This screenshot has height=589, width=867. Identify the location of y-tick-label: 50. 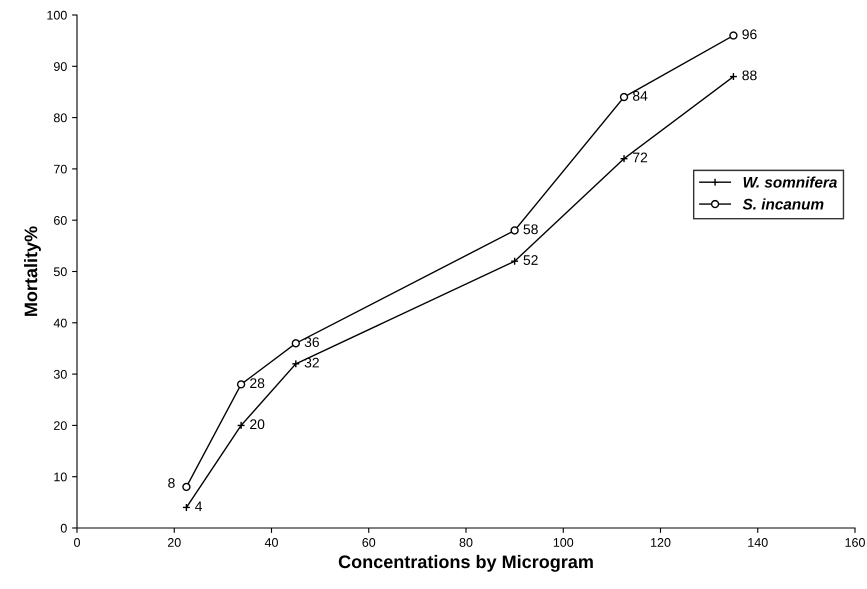
(60, 271).